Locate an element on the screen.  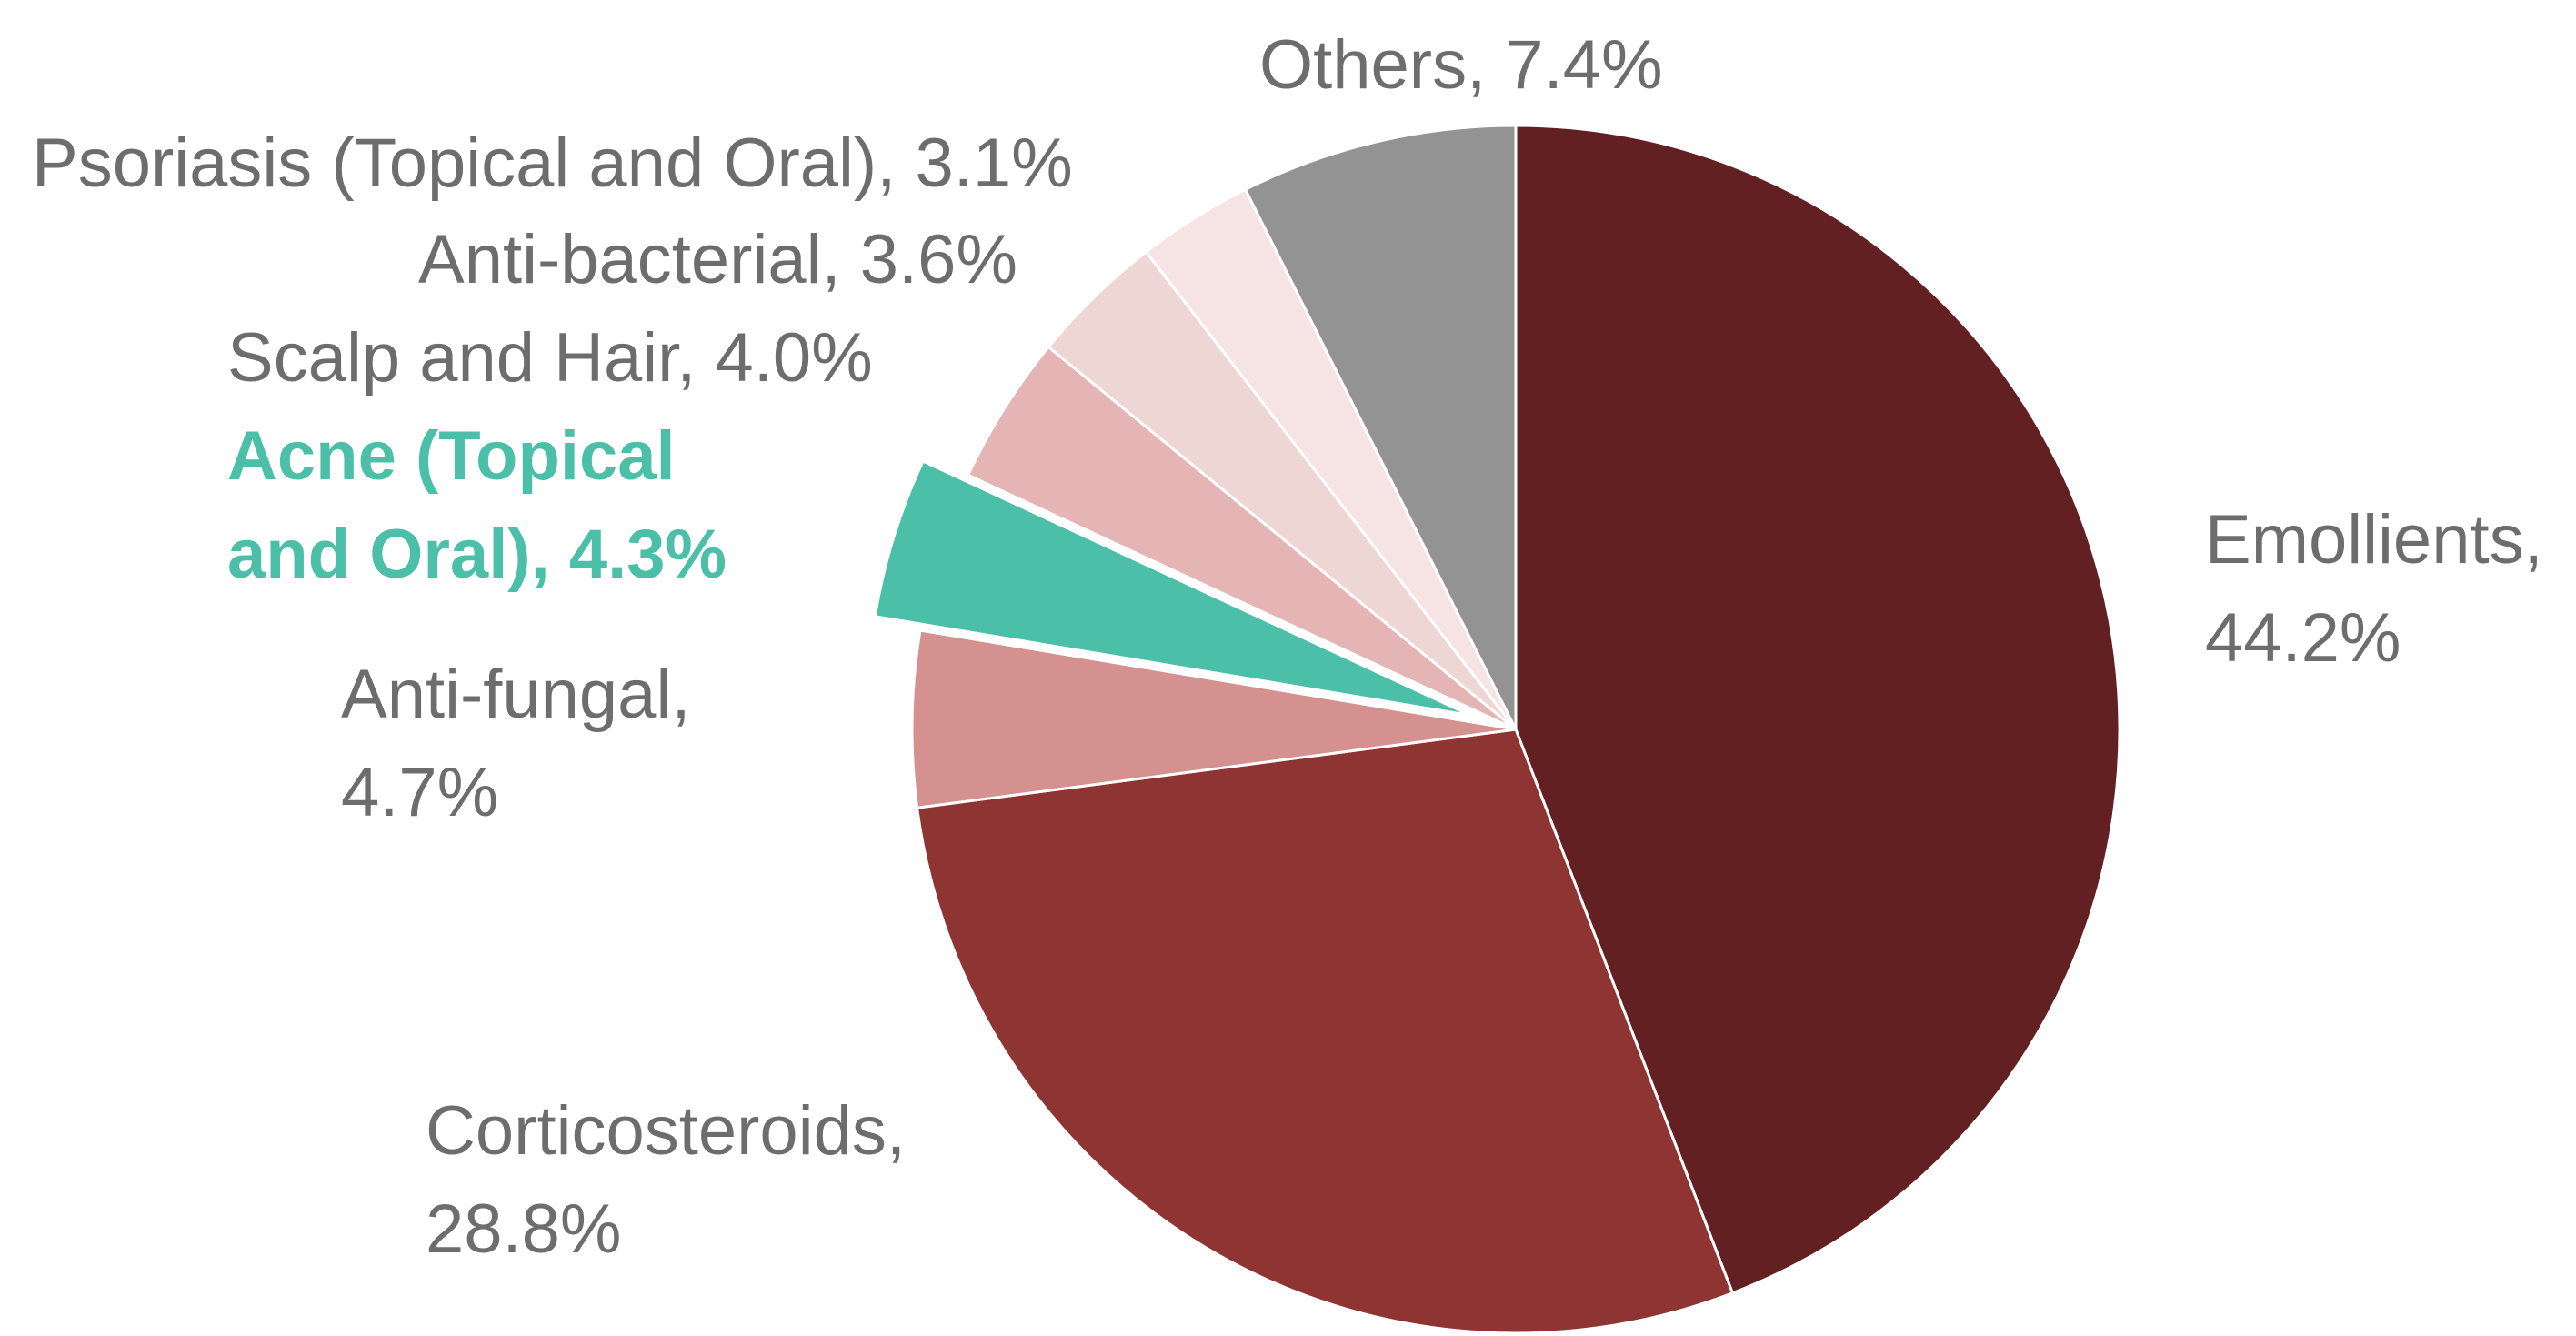
pie-slice-others is located at coordinates (1381, 427).